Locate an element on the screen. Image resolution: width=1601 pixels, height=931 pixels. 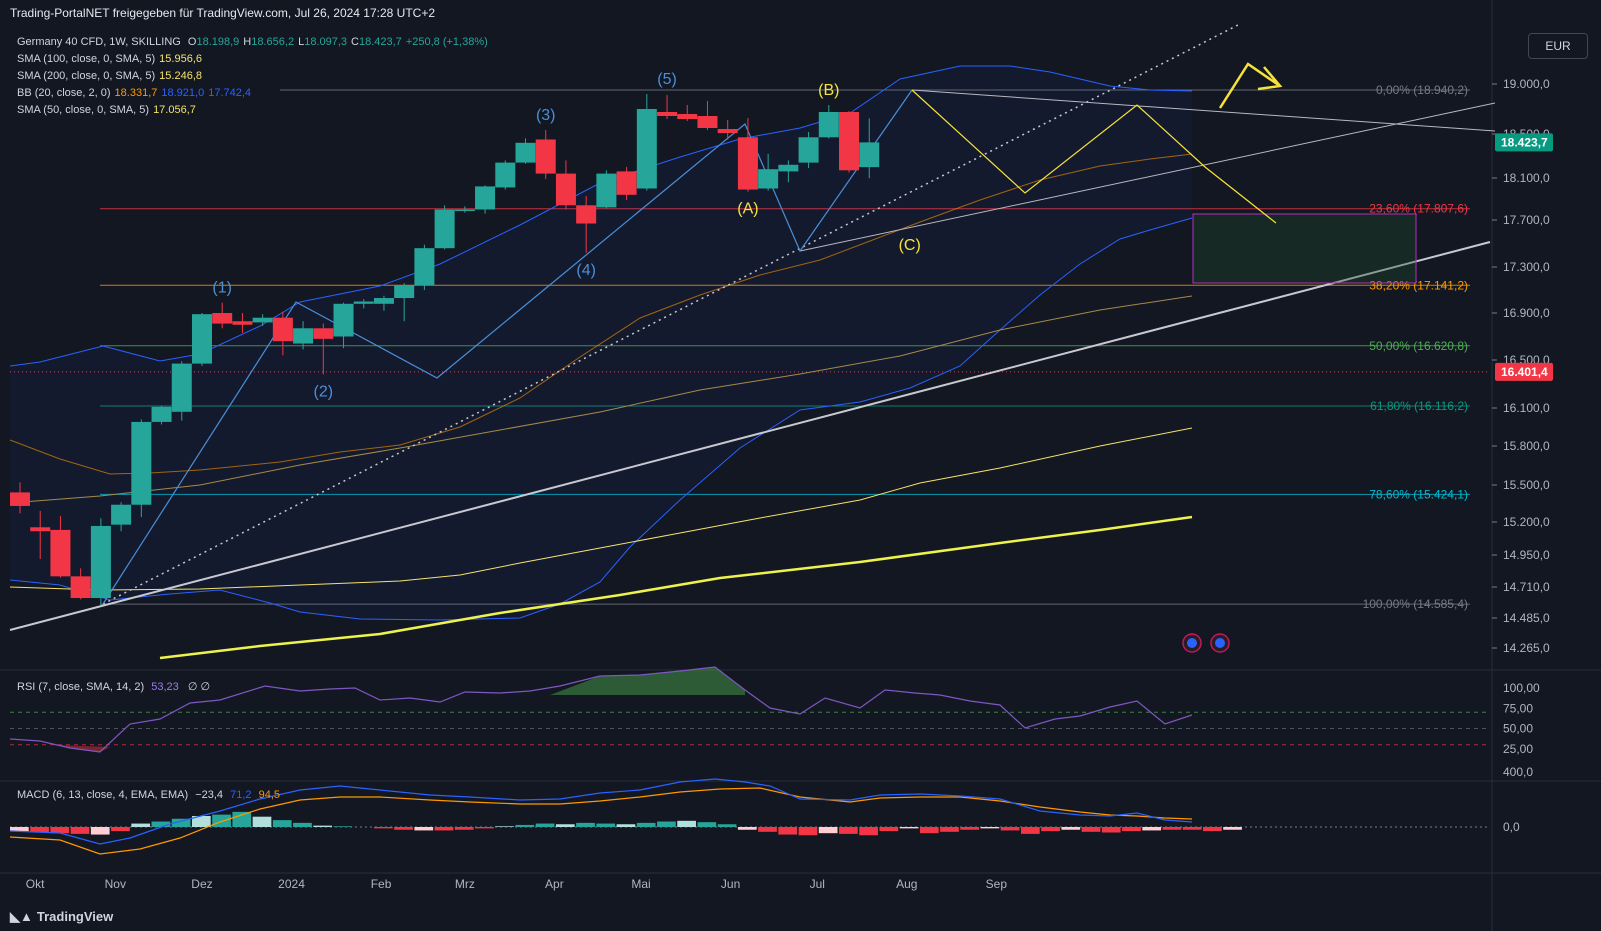
price-tick-label: 14.710,0 is located at coordinates (1526, 587).